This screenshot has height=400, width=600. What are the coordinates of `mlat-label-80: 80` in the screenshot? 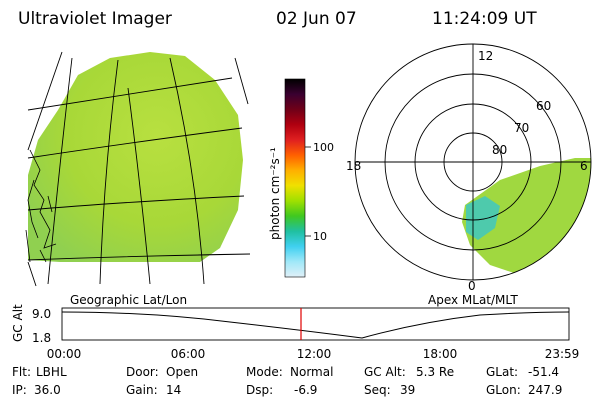 It's located at (499, 150).